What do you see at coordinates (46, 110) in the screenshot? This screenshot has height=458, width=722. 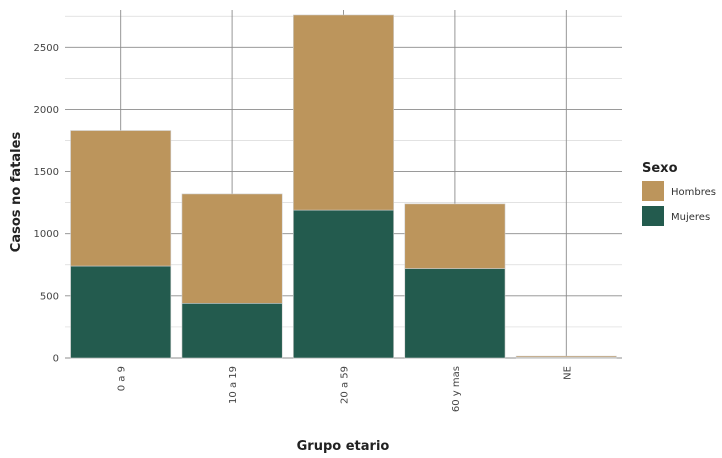 I see `y-tick-label: 2000` at bounding box center [46, 110].